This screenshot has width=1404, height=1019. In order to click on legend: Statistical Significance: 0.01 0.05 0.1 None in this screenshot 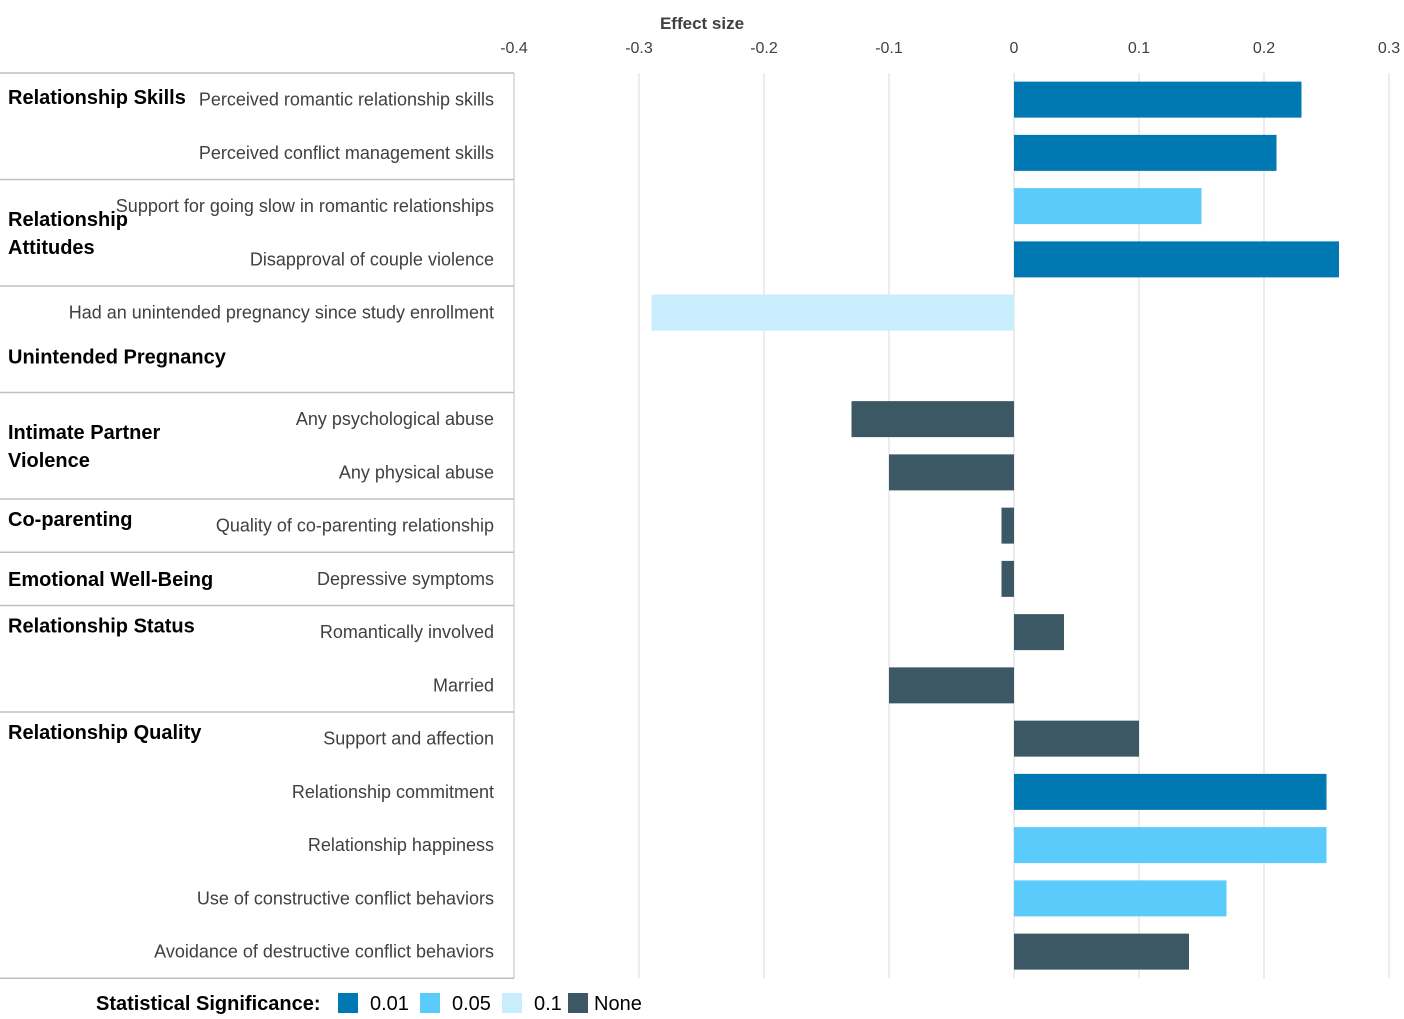, I will do `click(369, 1004)`.